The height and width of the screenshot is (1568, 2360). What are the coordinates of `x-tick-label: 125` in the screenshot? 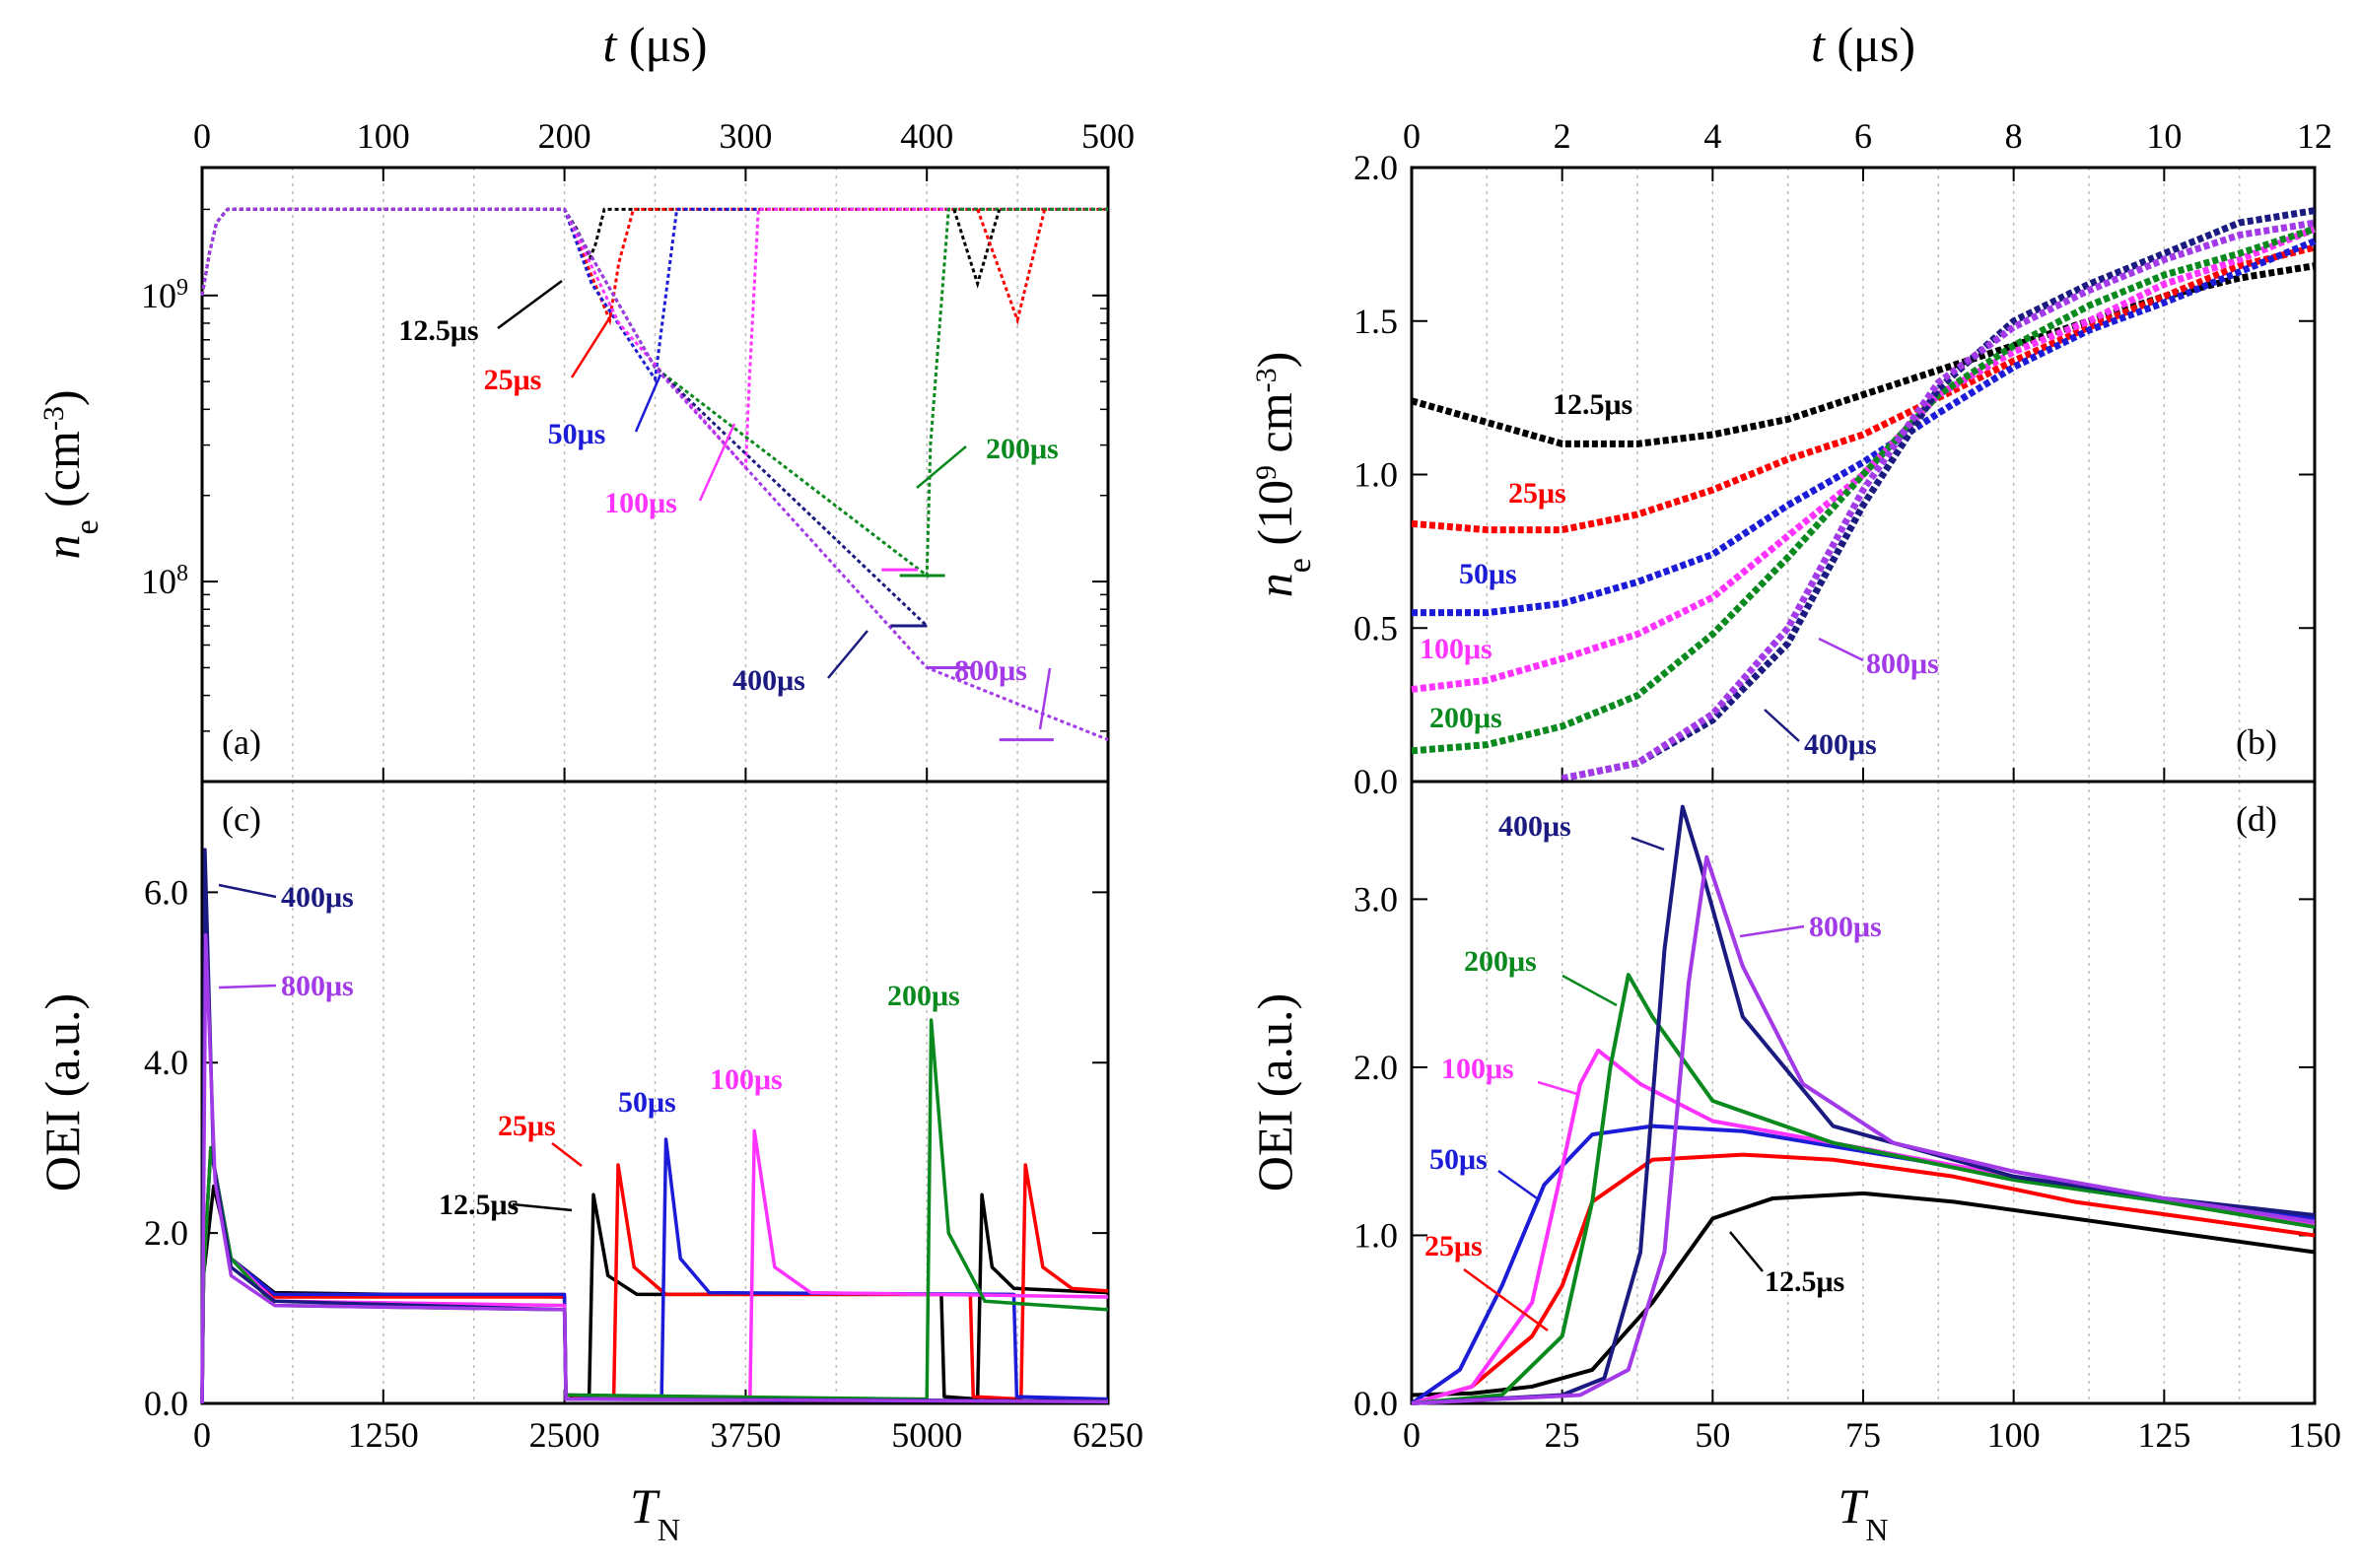 It's located at (2163, 1435).